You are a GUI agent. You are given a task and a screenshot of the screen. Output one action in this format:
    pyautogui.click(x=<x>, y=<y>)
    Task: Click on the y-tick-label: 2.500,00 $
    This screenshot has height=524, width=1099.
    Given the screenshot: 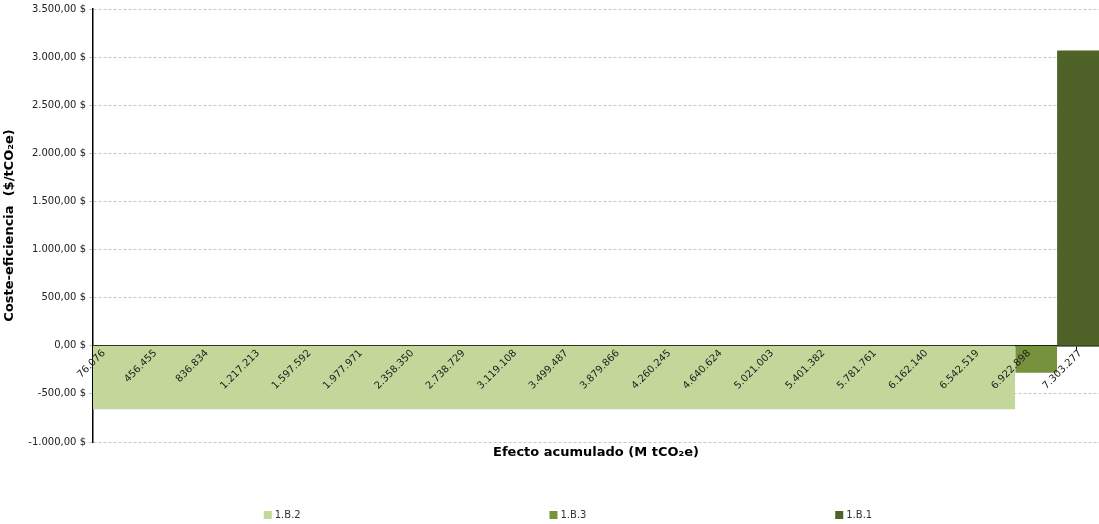 What is the action you would take?
    pyautogui.click(x=58, y=104)
    